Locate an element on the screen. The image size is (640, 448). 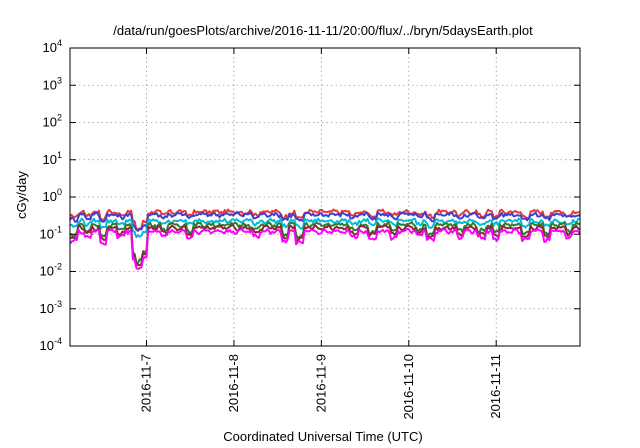
x-tick-label: 2016-11-8 is located at coordinates (233, 383).